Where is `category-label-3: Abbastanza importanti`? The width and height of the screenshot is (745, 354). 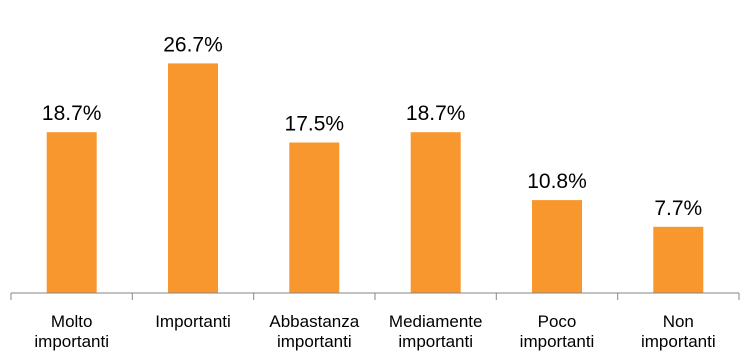 category-label-3: Abbastanza importanti is located at coordinates (314, 331).